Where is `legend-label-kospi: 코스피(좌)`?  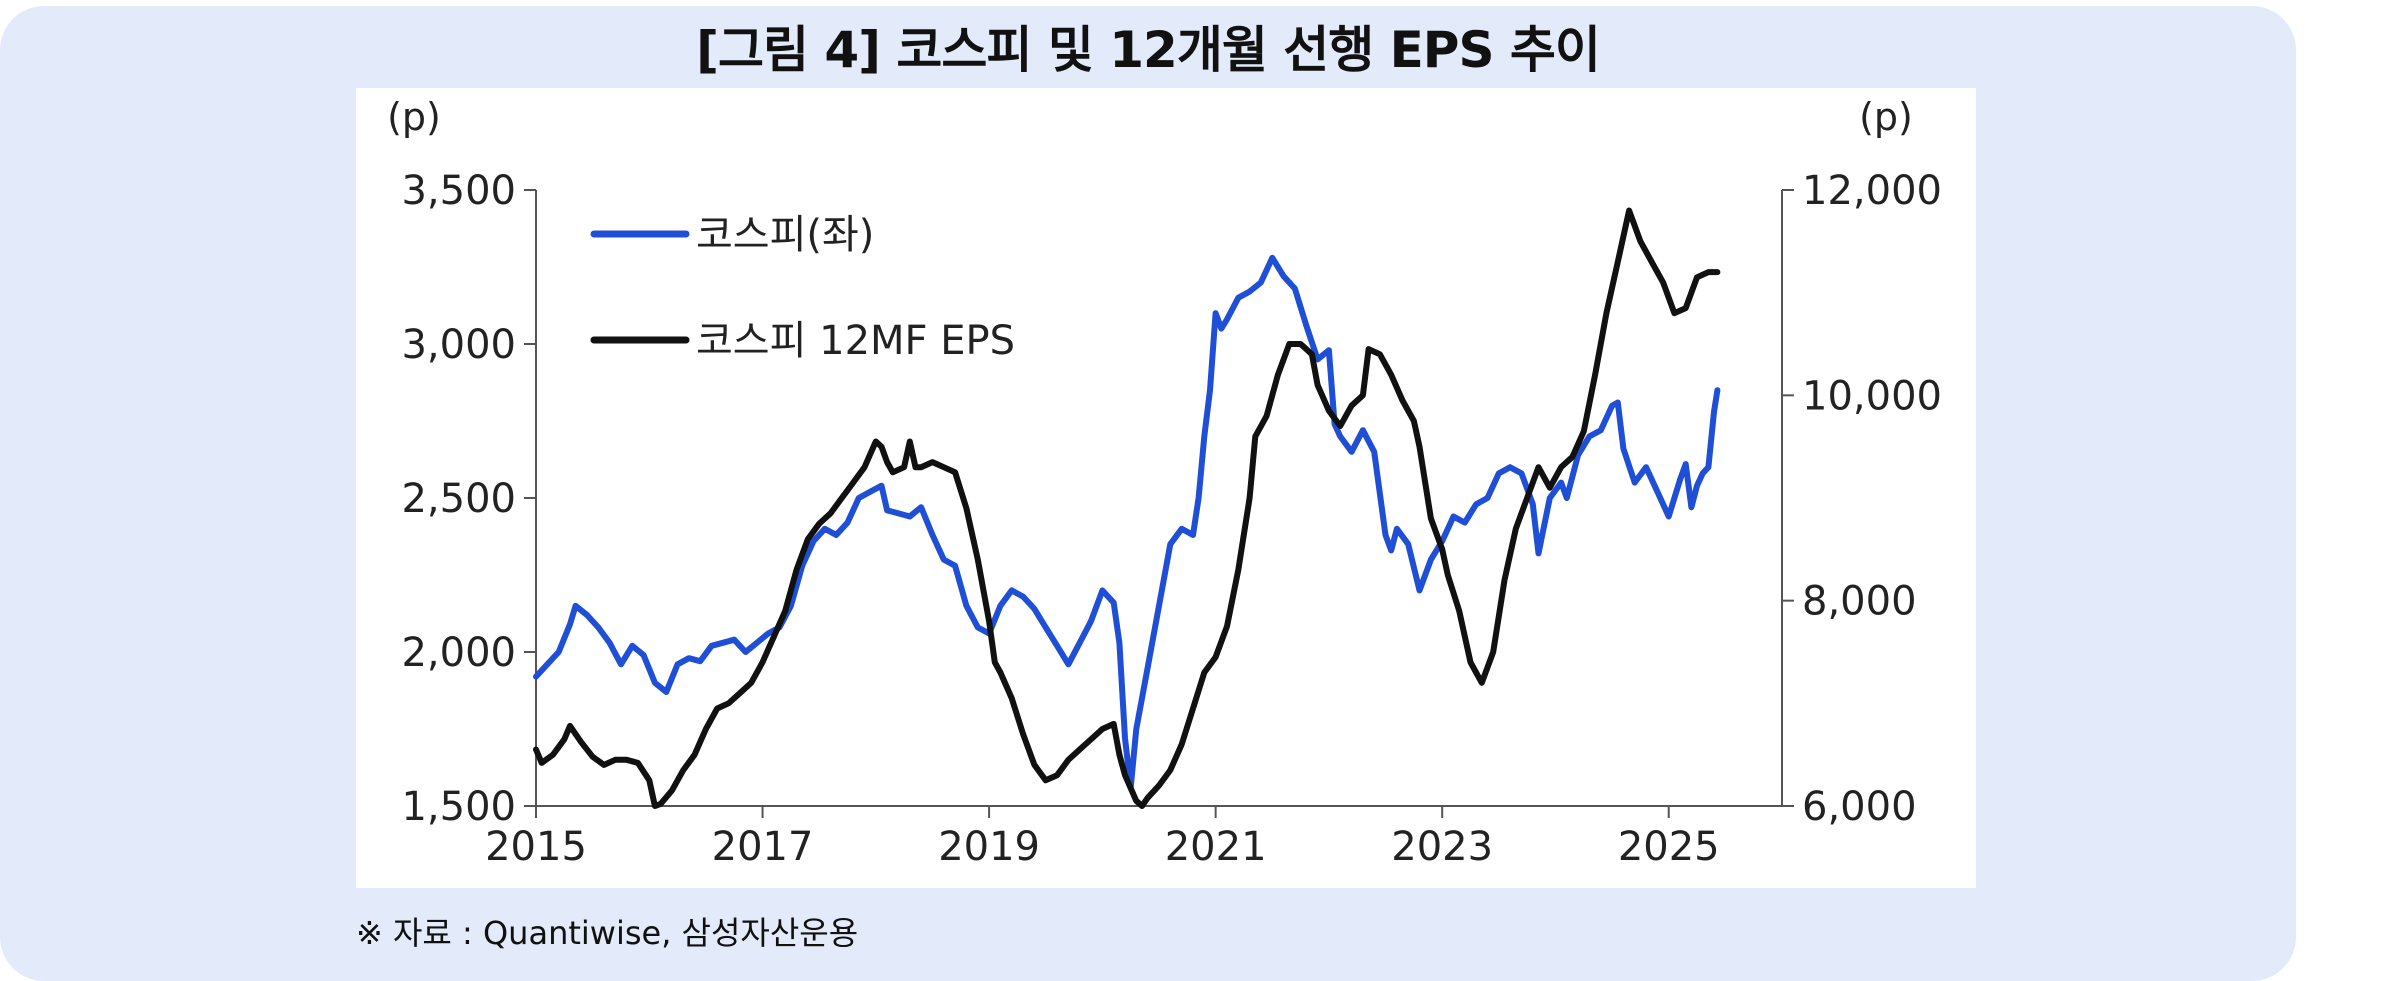 legend-label-kospi: 코스피(좌) is located at coordinates (785, 235).